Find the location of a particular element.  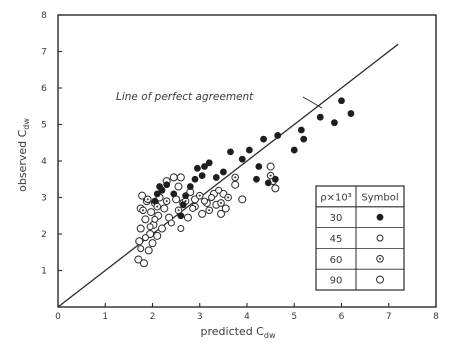

y-tick-label: 2 is located at coordinates (44, 235).